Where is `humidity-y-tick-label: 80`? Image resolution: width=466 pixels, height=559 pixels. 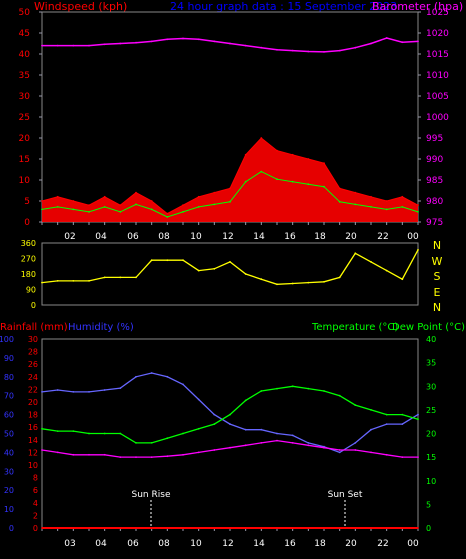 humidity-y-tick-label: 80 is located at coordinates (9, 377).